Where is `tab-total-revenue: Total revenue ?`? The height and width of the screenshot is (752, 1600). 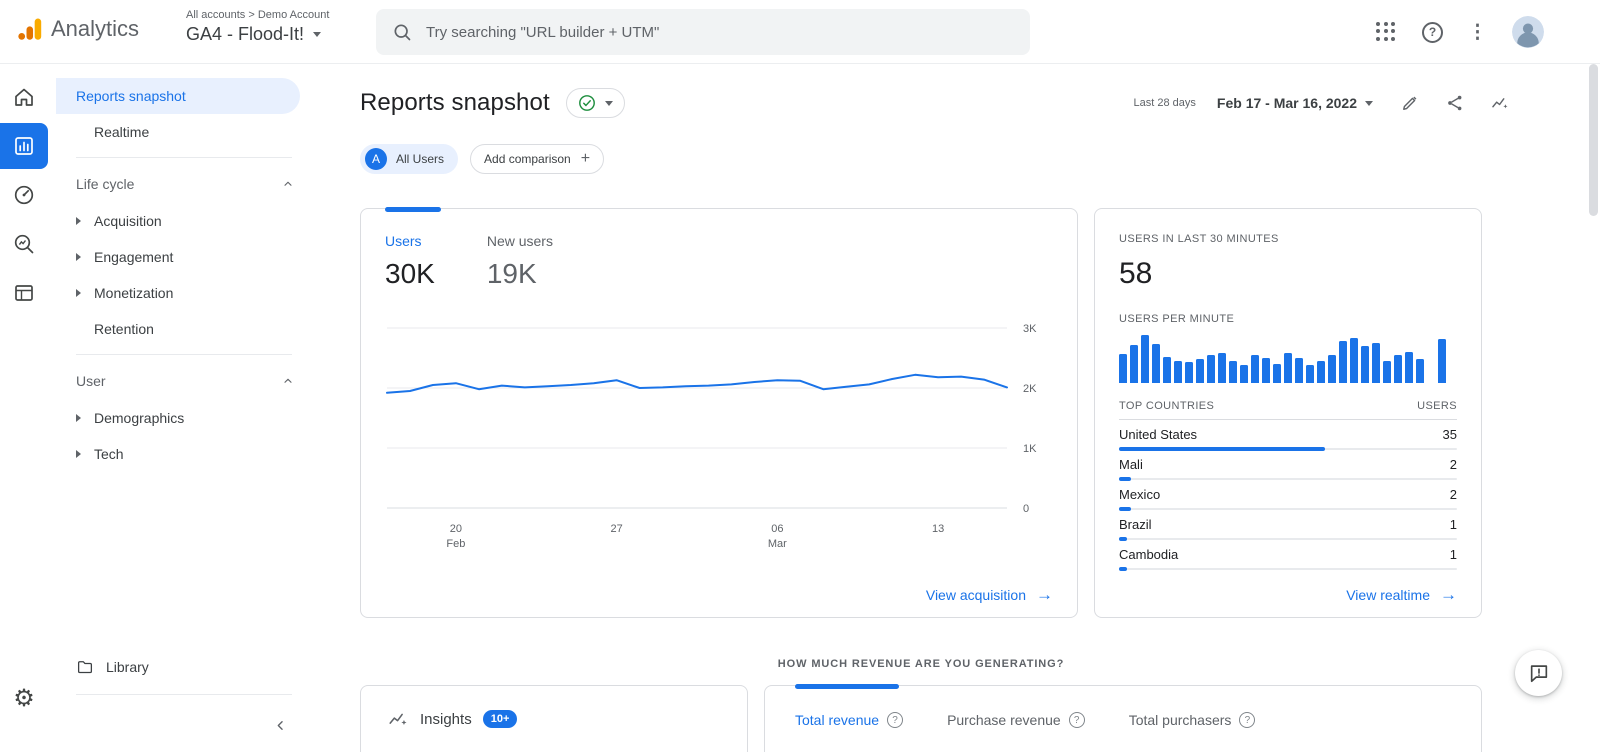
tab-total-revenue: Total revenue ? is located at coordinates (849, 720).